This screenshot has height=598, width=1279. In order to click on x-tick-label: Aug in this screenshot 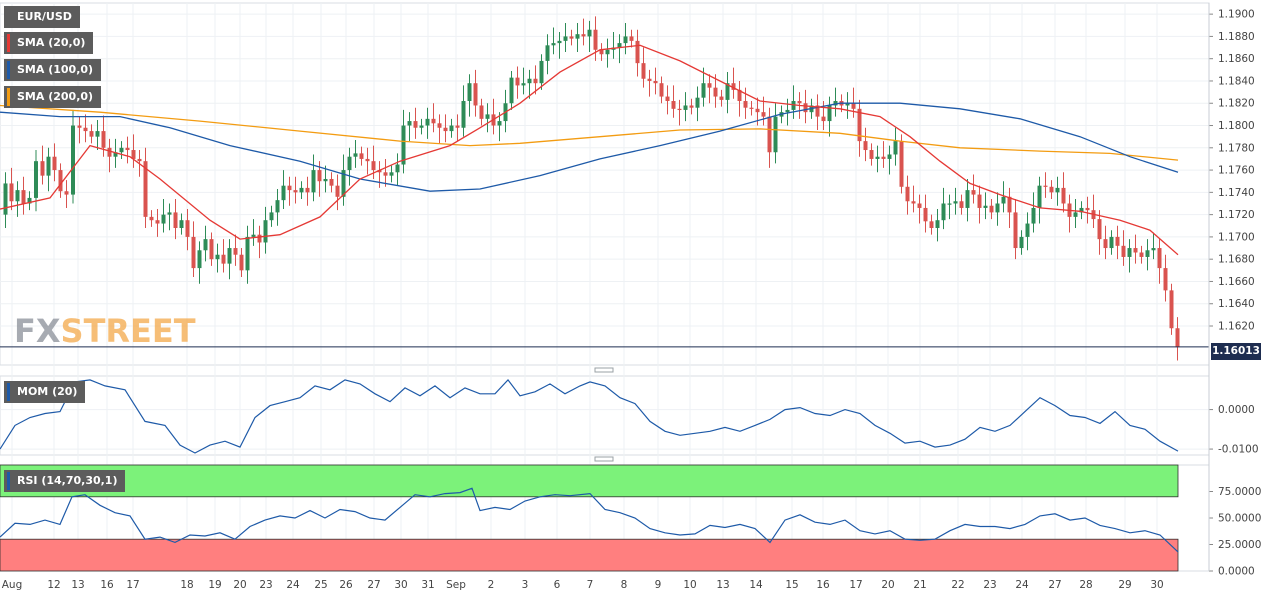, I will do `click(12, 585)`.